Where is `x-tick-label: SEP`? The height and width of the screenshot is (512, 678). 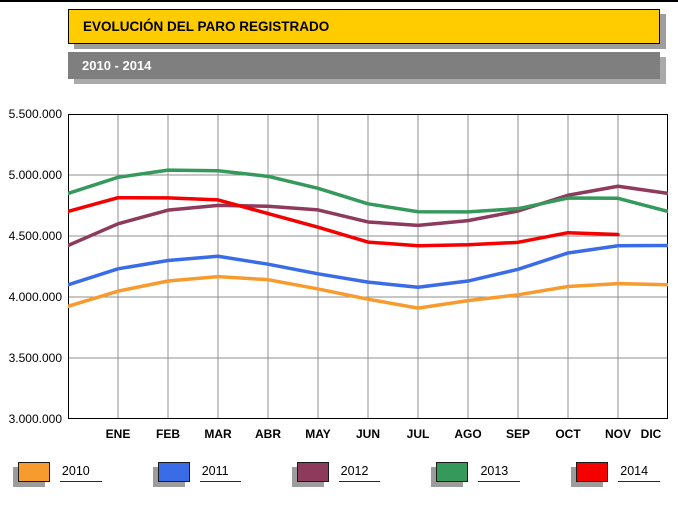
x-tick-label: SEP is located at coordinates (517, 434).